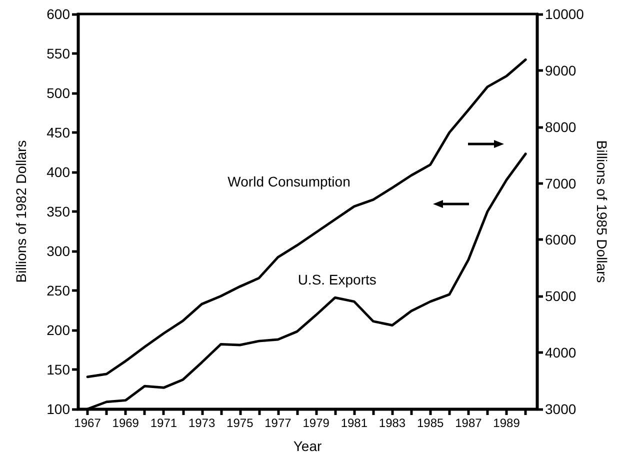 The height and width of the screenshot is (458, 623). I want to click on y-tick-label: 200, so click(58, 330).